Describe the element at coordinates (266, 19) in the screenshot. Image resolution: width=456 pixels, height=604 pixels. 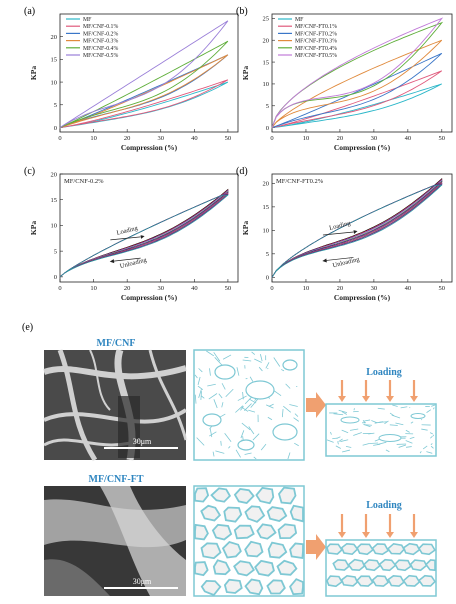
I see `y-tick-label: 25` at that location.